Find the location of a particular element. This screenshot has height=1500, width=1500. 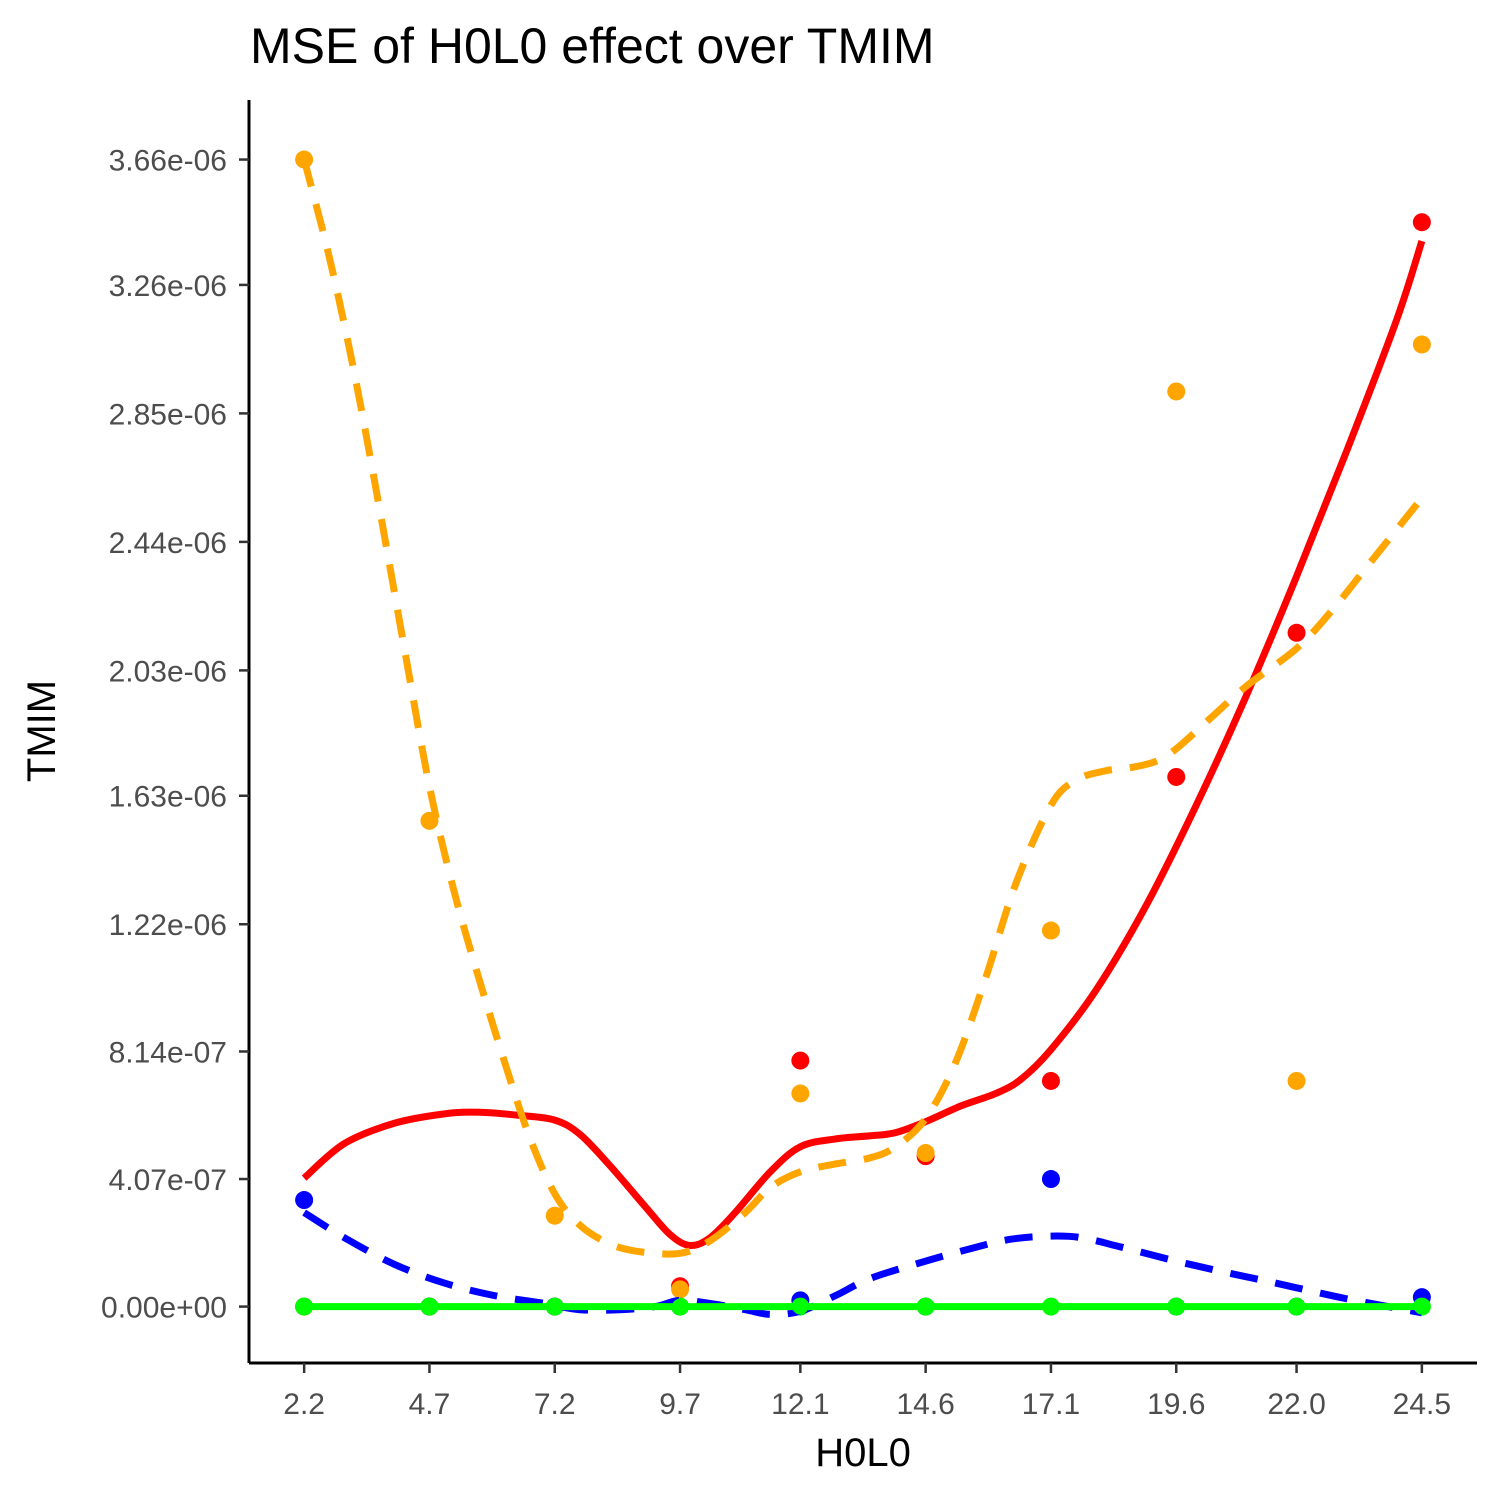

chart-title: MSE of H0L0 effect over TMIM is located at coordinates (592, 46).